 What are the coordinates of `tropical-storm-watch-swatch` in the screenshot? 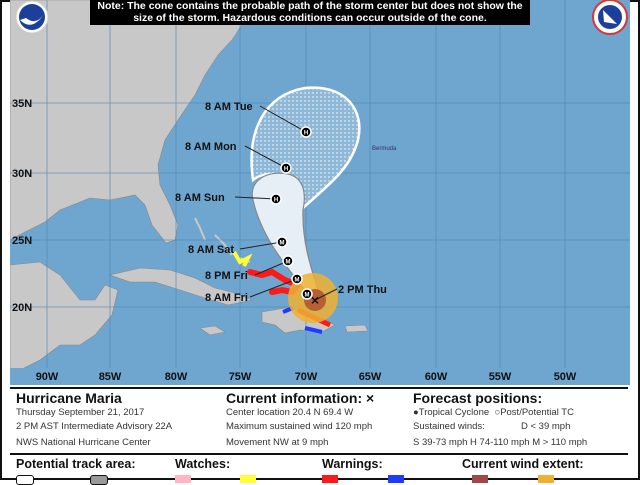 It's located at (248, 479).